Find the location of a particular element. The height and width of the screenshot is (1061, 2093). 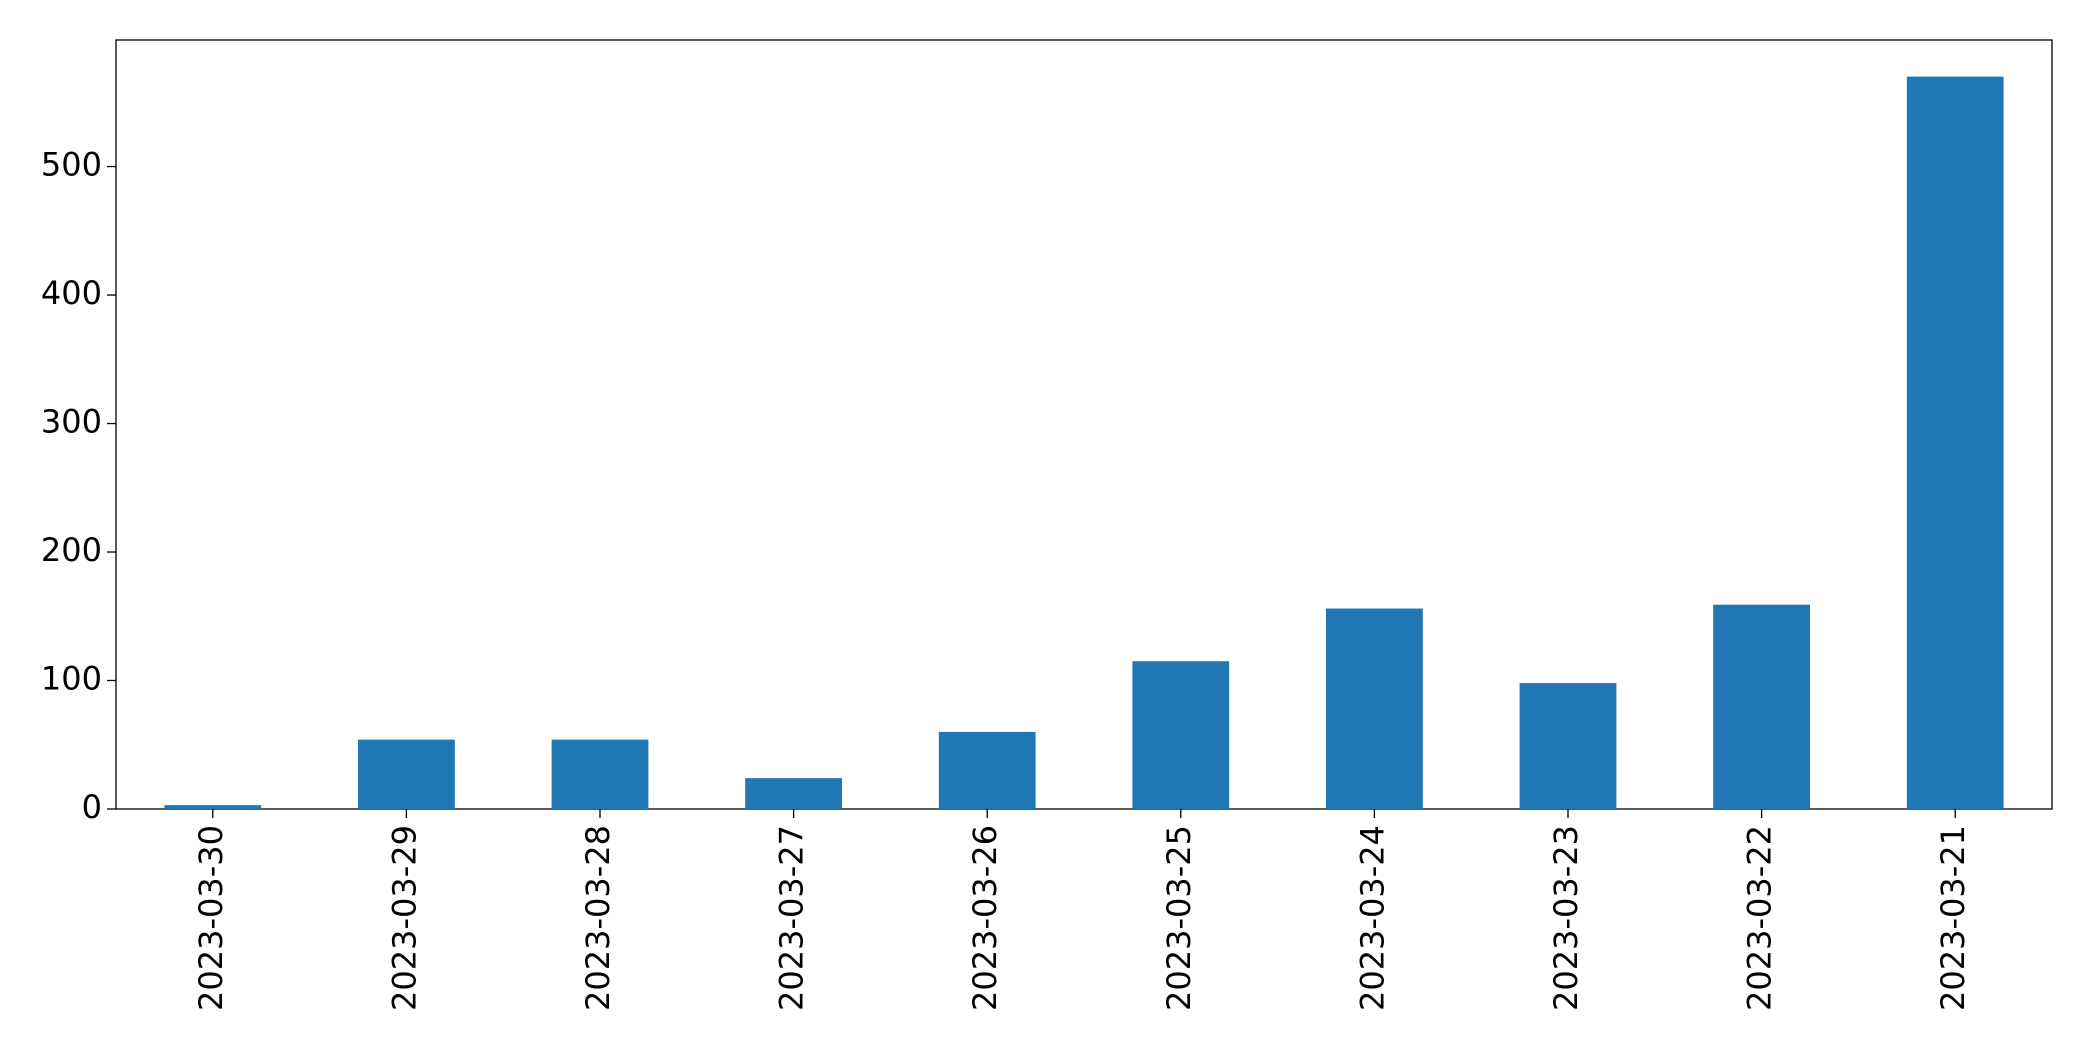

x-tick-label: 2023-03-24 is located at coordinates (1372, 918).